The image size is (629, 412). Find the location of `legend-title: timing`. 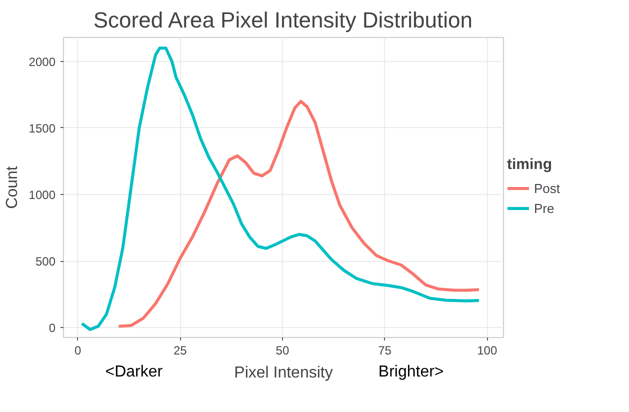

legend-title: timing is located at coordinates (530, 164).